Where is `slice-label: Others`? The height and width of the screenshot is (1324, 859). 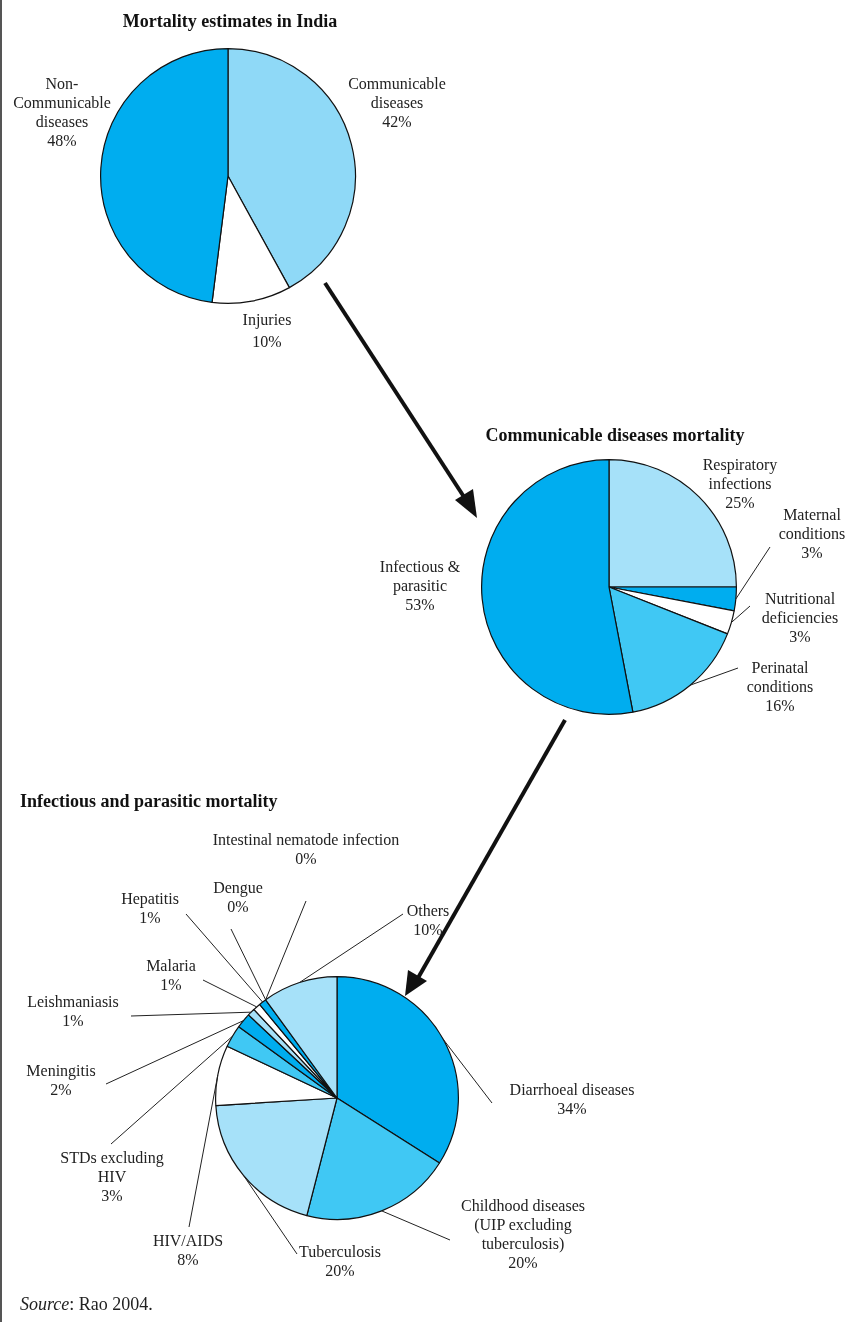 slice-label: Others is located at coordinates (428, 911).